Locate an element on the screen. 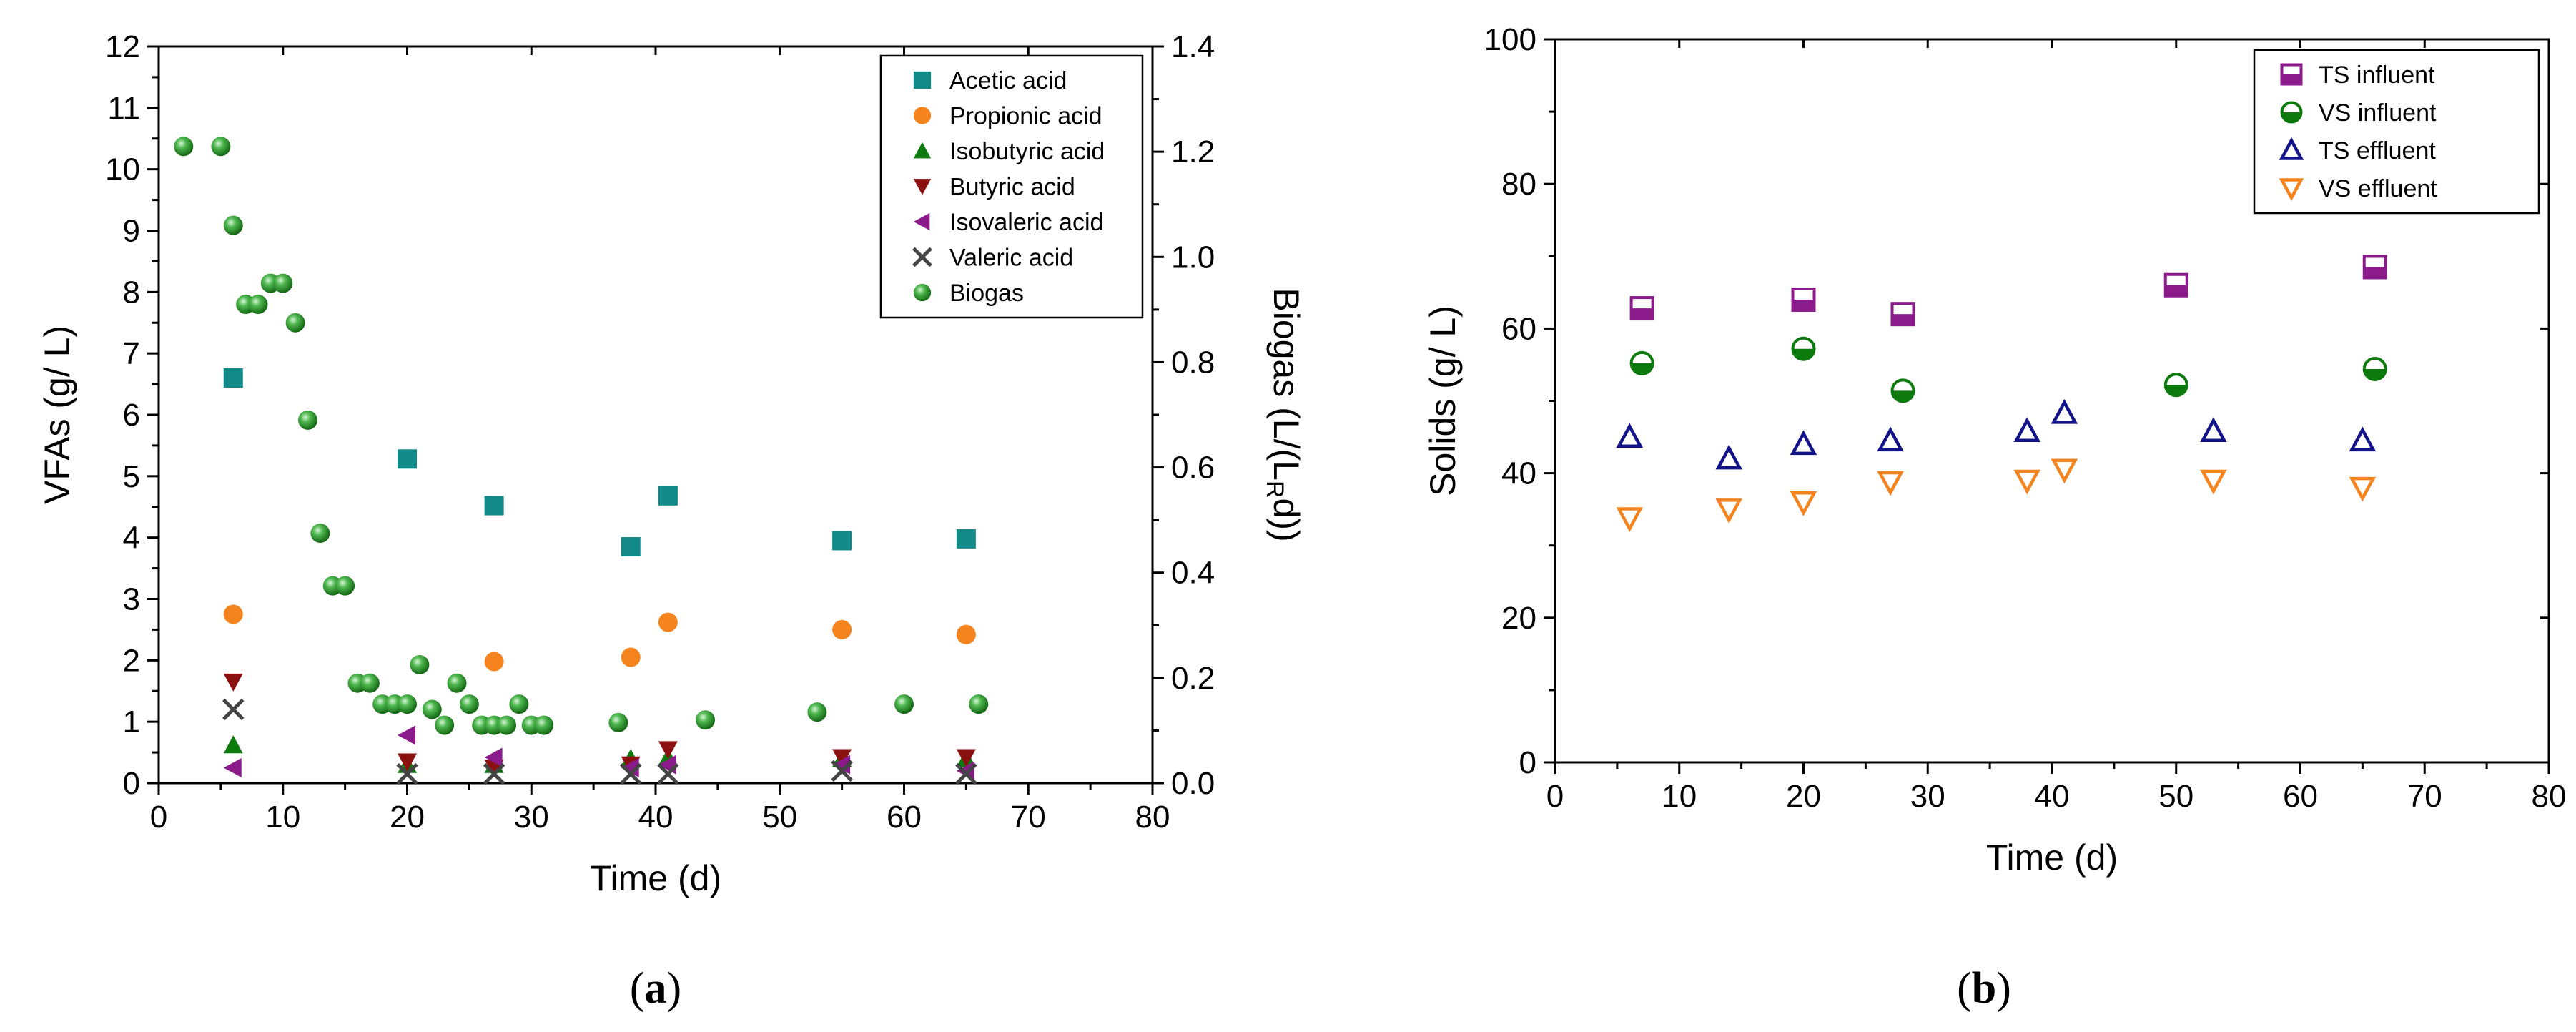 This screenshot has height=1032, width=2576. x-tick-label: 10 is located at coordinates (282, 818).